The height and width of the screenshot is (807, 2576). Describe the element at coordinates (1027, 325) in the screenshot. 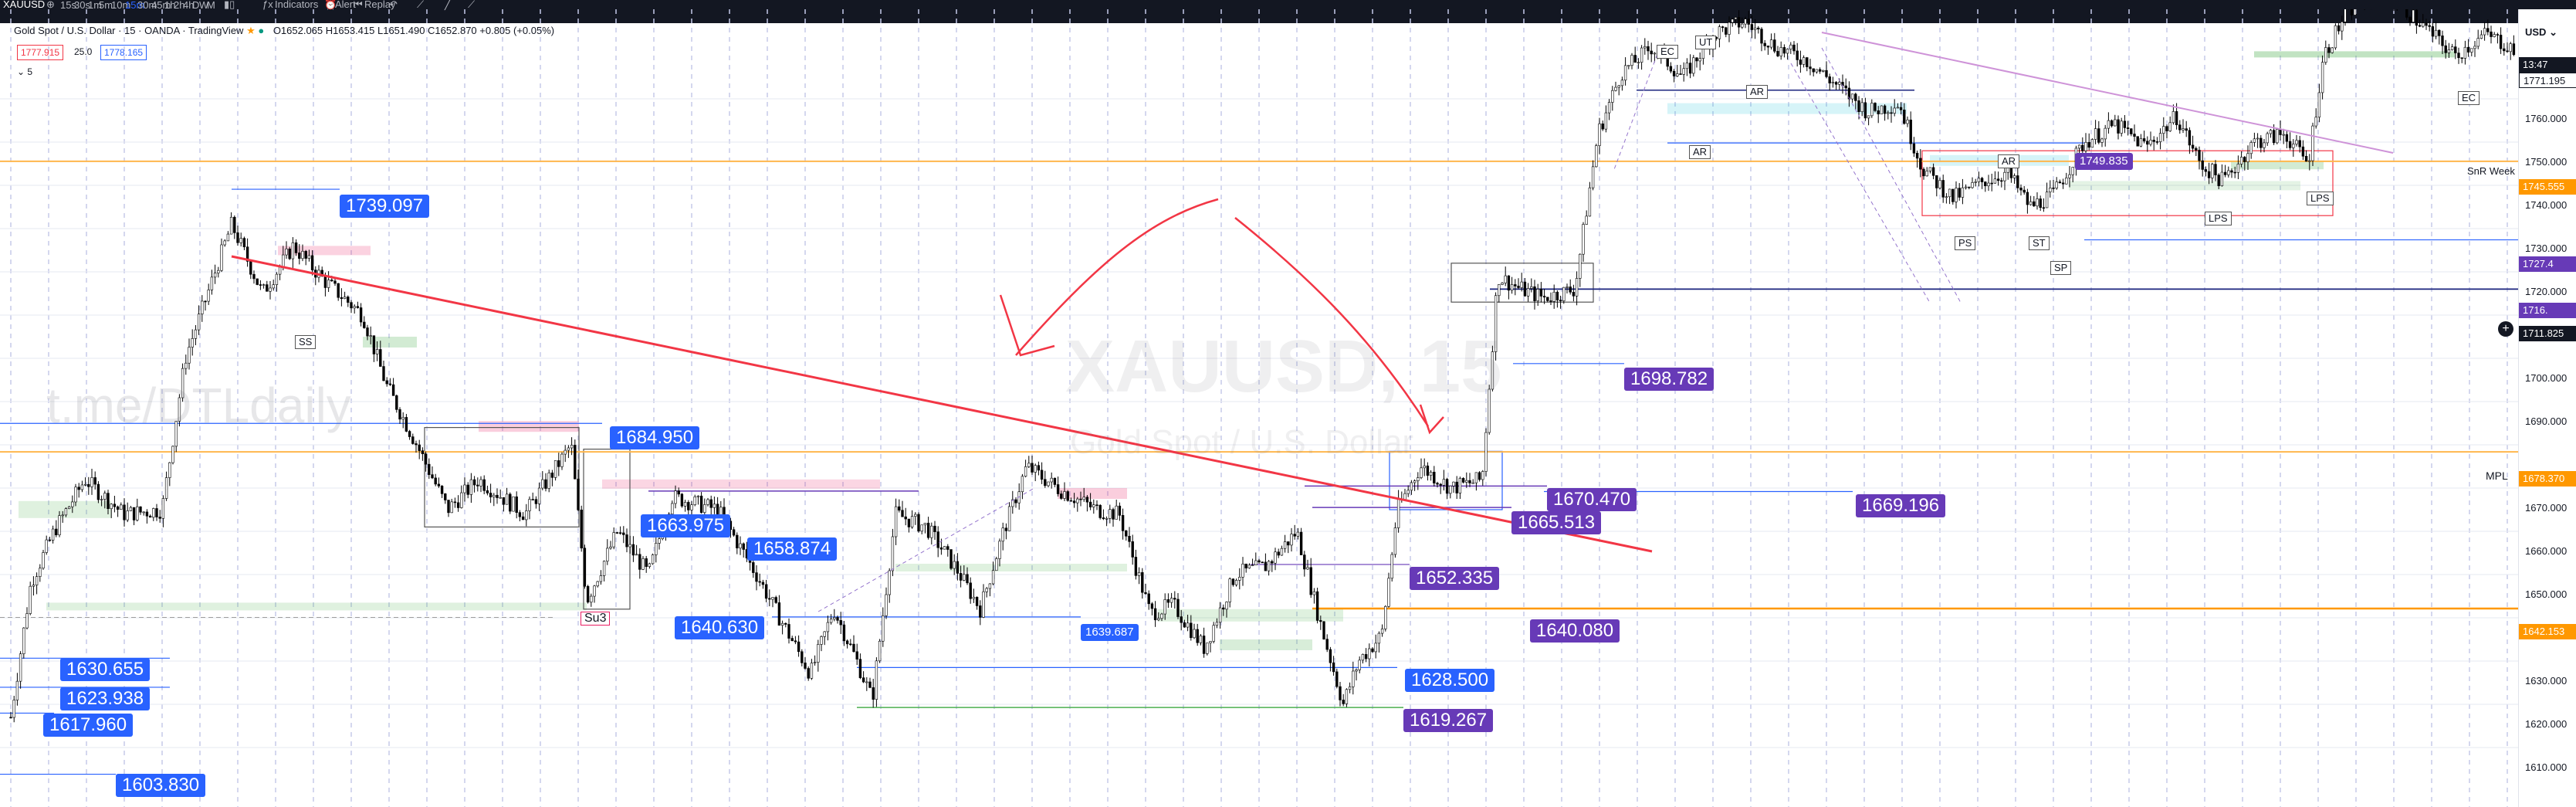

I see `red-arrow-head` at that location.